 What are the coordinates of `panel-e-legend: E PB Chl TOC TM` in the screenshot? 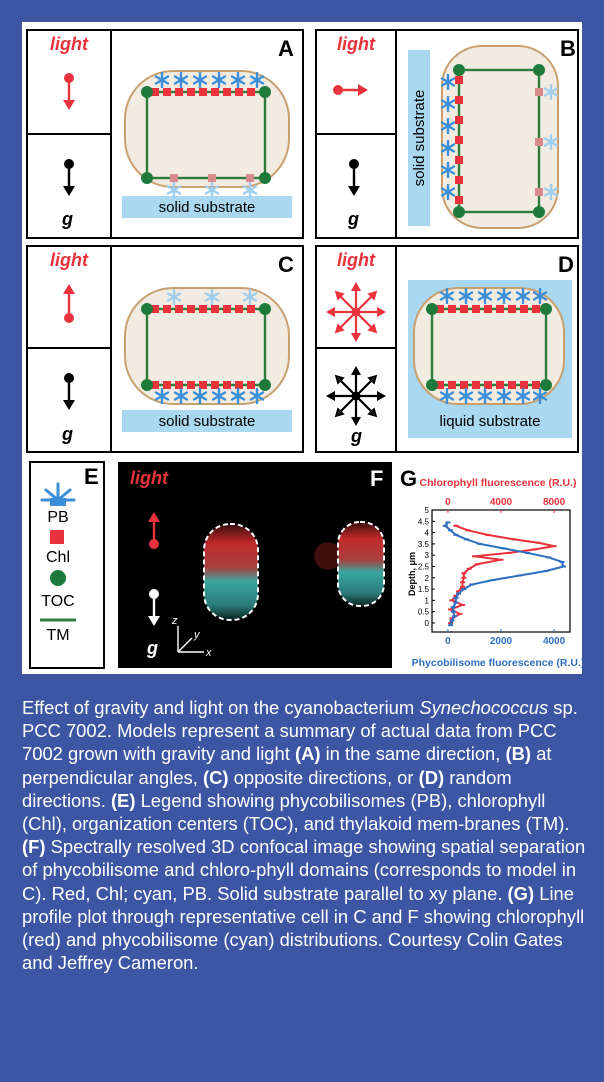 It's located at (67, 565).